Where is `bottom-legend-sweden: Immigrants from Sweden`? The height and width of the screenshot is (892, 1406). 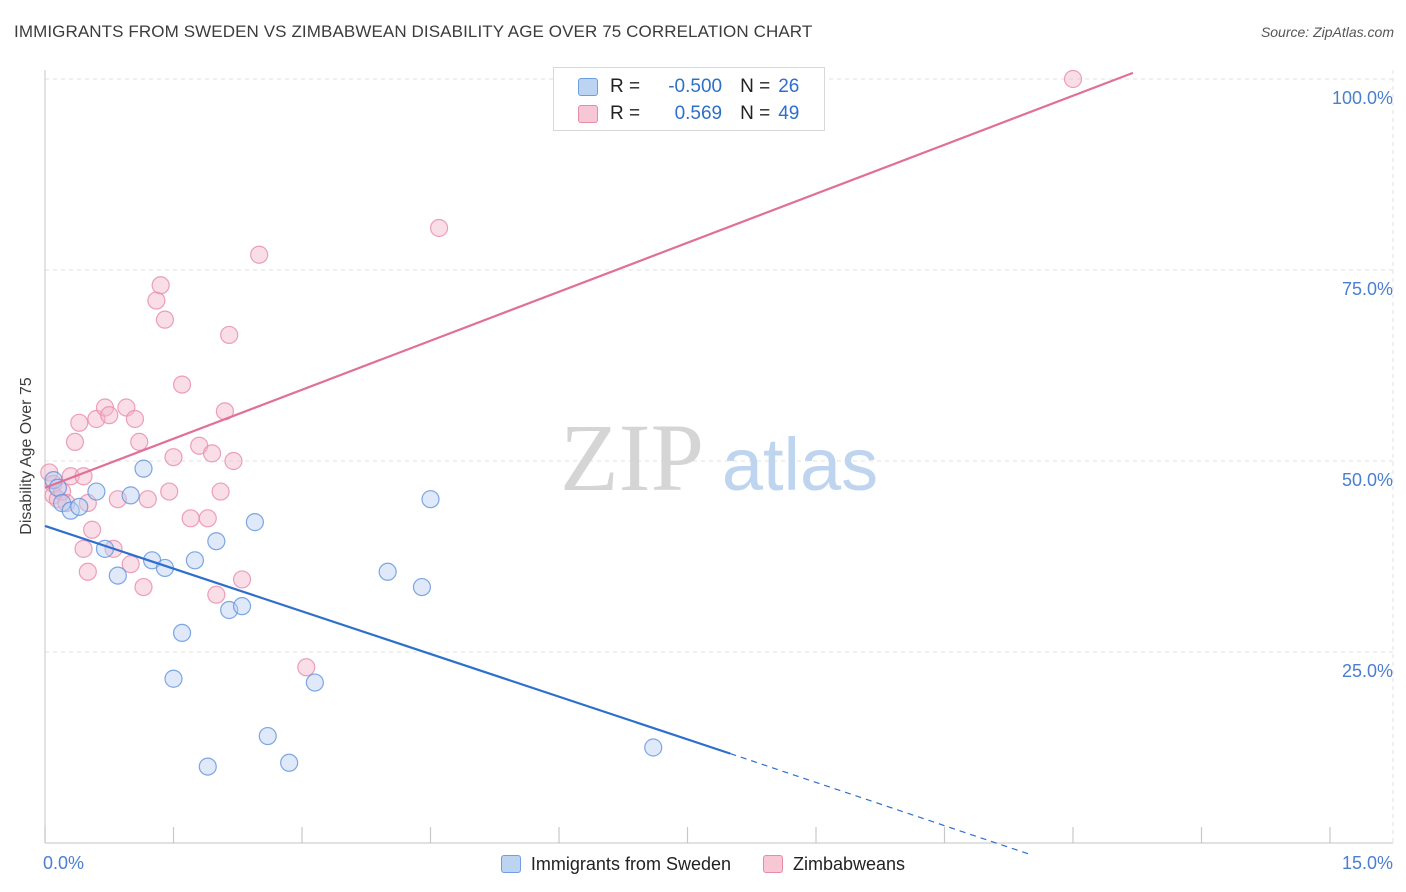 bottom-legend-sweden: Immigrants from Sweden is located at coordinates (615, 864).